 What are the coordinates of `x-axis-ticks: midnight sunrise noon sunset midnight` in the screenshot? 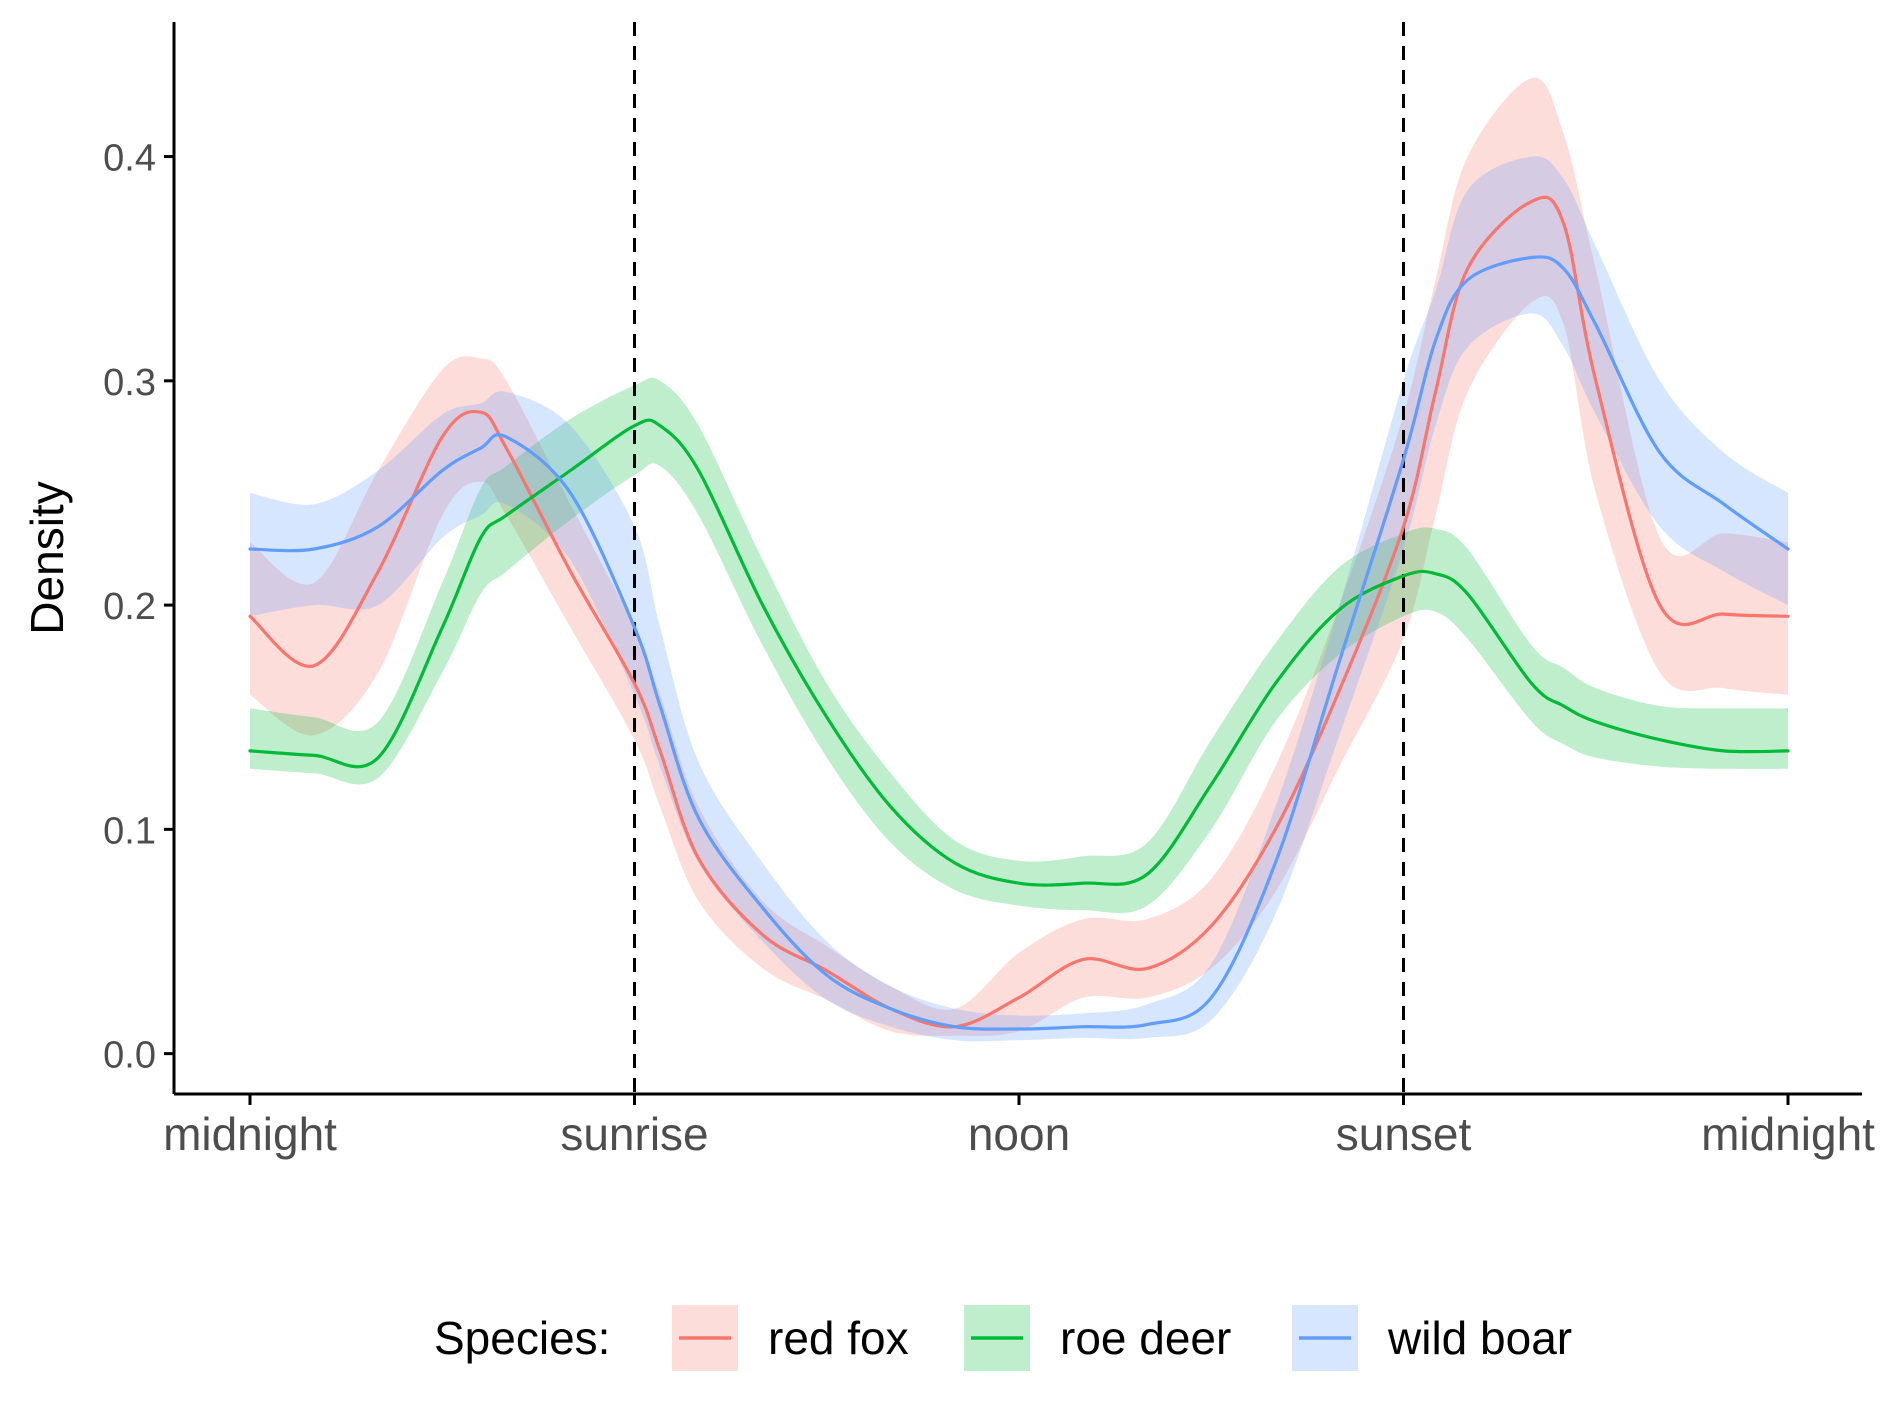 It's located at (1019, 1127).